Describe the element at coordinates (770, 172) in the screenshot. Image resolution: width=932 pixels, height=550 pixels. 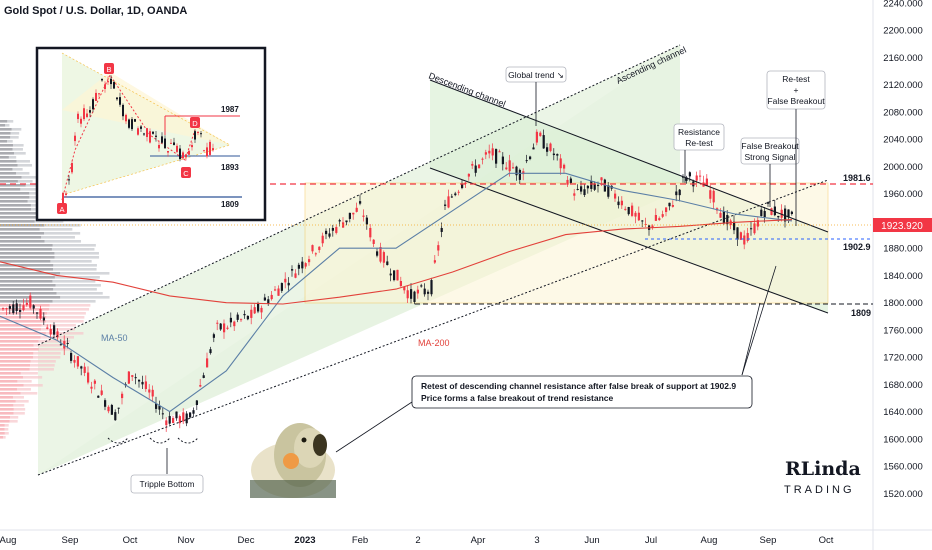
I see `false-breakout-callout: False Breakout Strong Signal` at that location.